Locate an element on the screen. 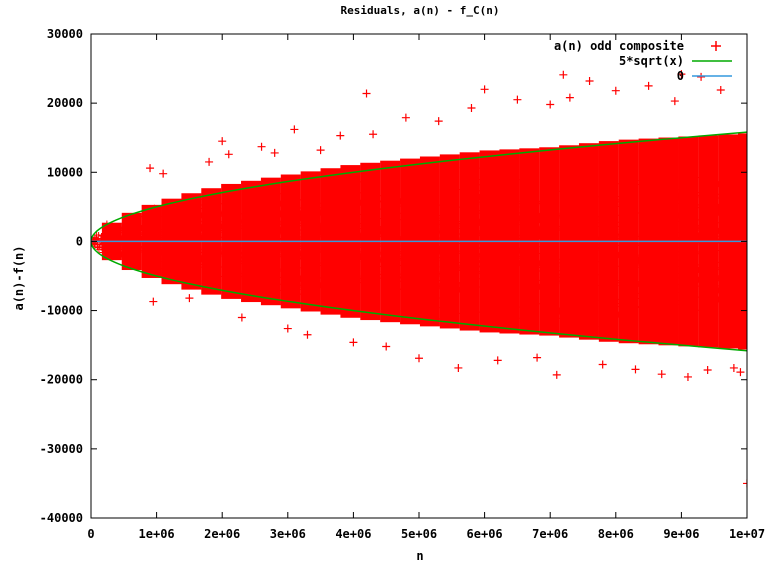 The width and height of the screenshot is (771, 563). x-tick-label: 7e+06 is located at coordinates (550, 534).